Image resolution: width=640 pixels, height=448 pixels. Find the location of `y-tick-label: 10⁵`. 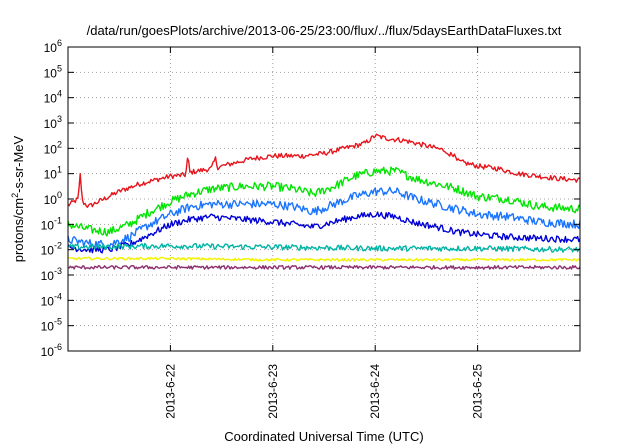

y-tick-label: 10⁵ is located at coordinates (53, 71).